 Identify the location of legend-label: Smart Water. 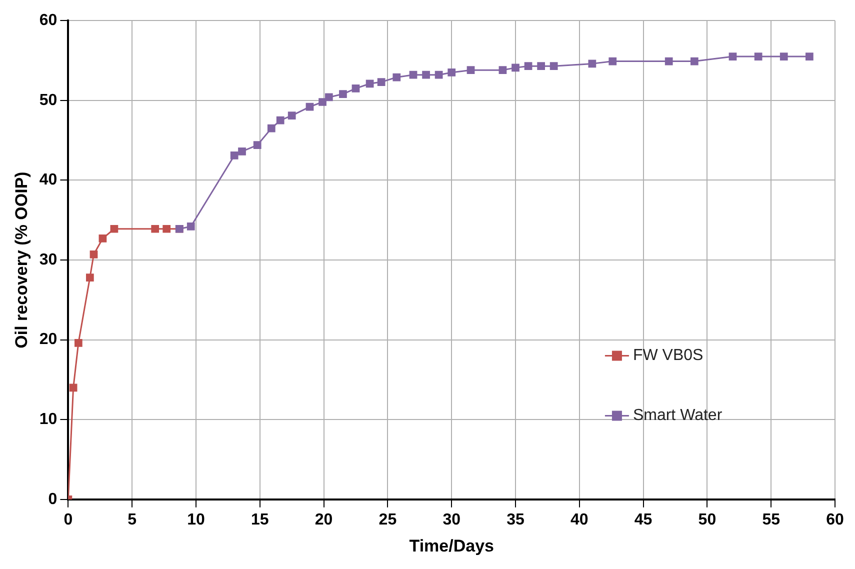
(677, 415).